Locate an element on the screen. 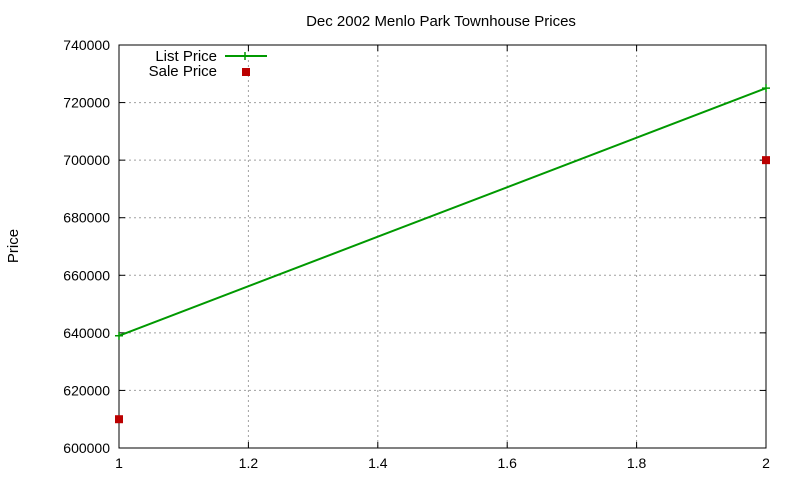  y-tick-label: 740000 is located at coordinates (86, 45).